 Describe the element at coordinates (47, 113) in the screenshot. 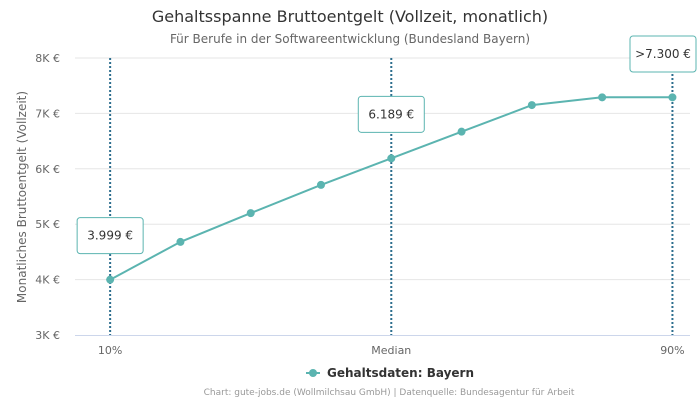

I see `y-tick-label: 7K €` at that location.